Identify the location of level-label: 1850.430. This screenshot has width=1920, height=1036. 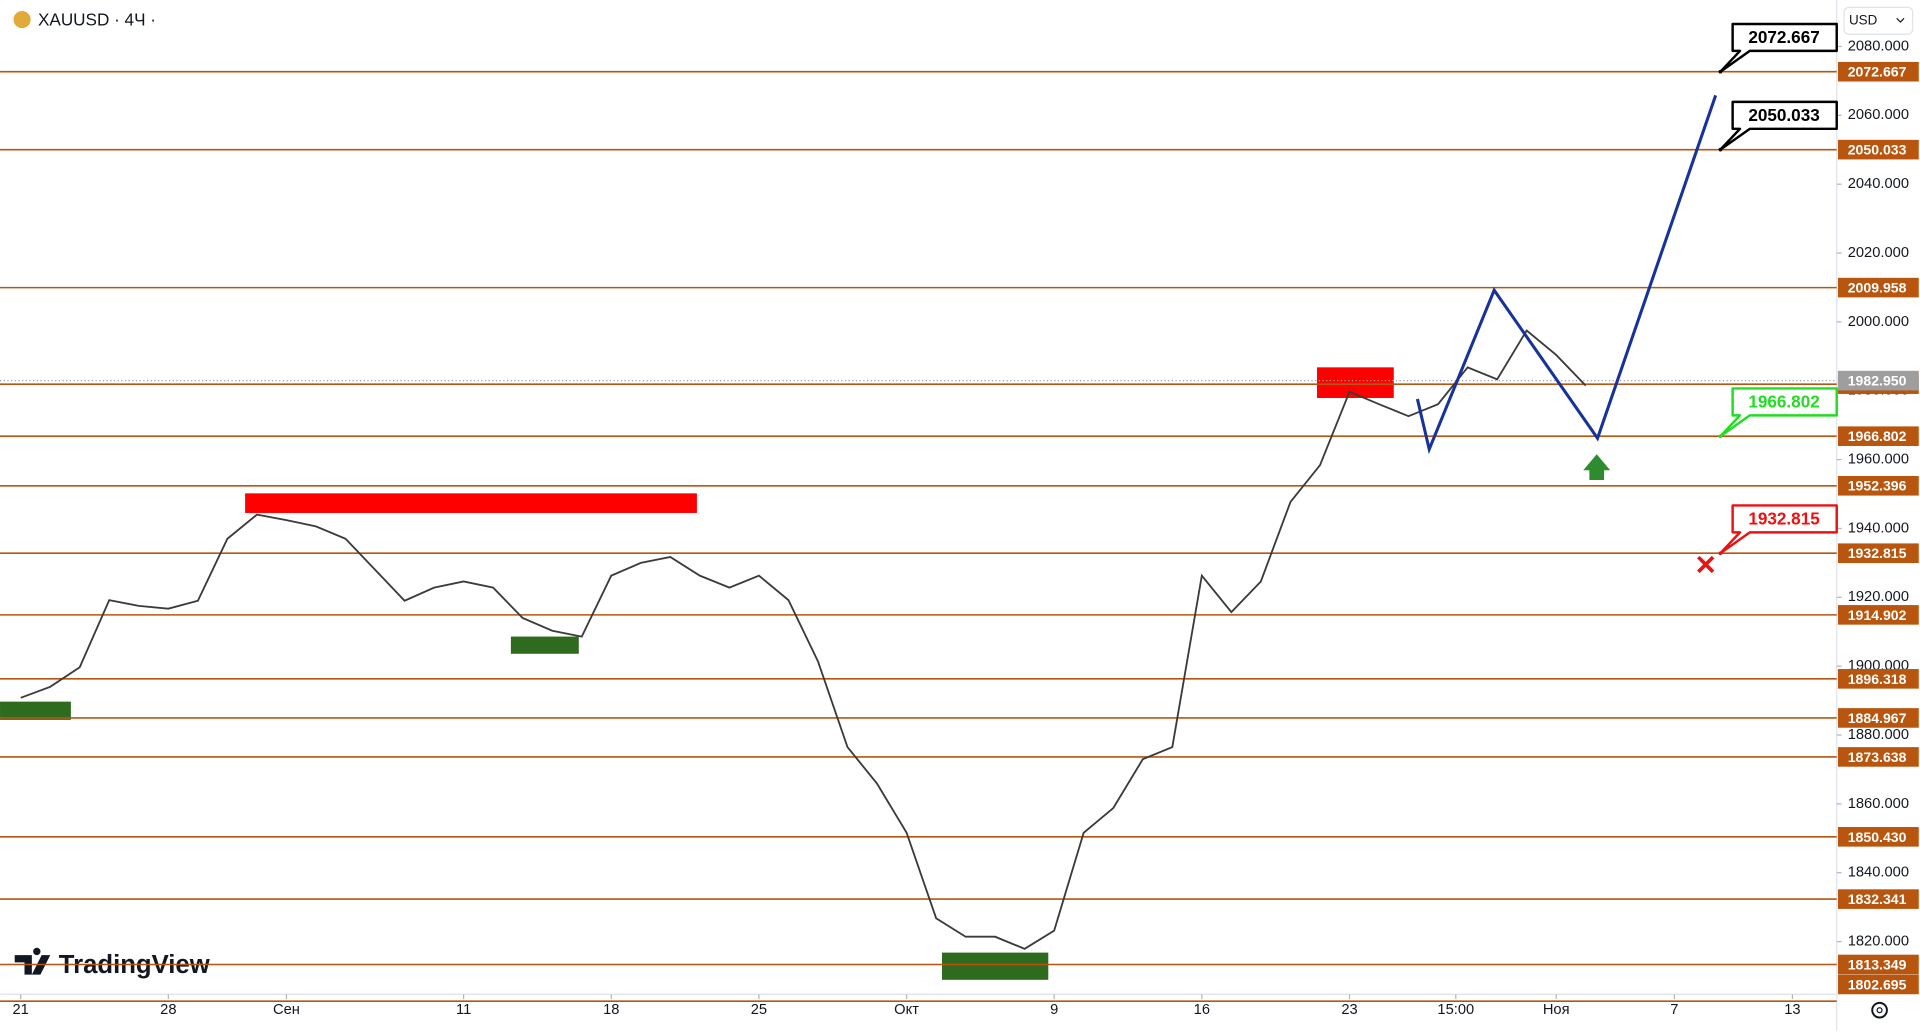
(1877, 837).